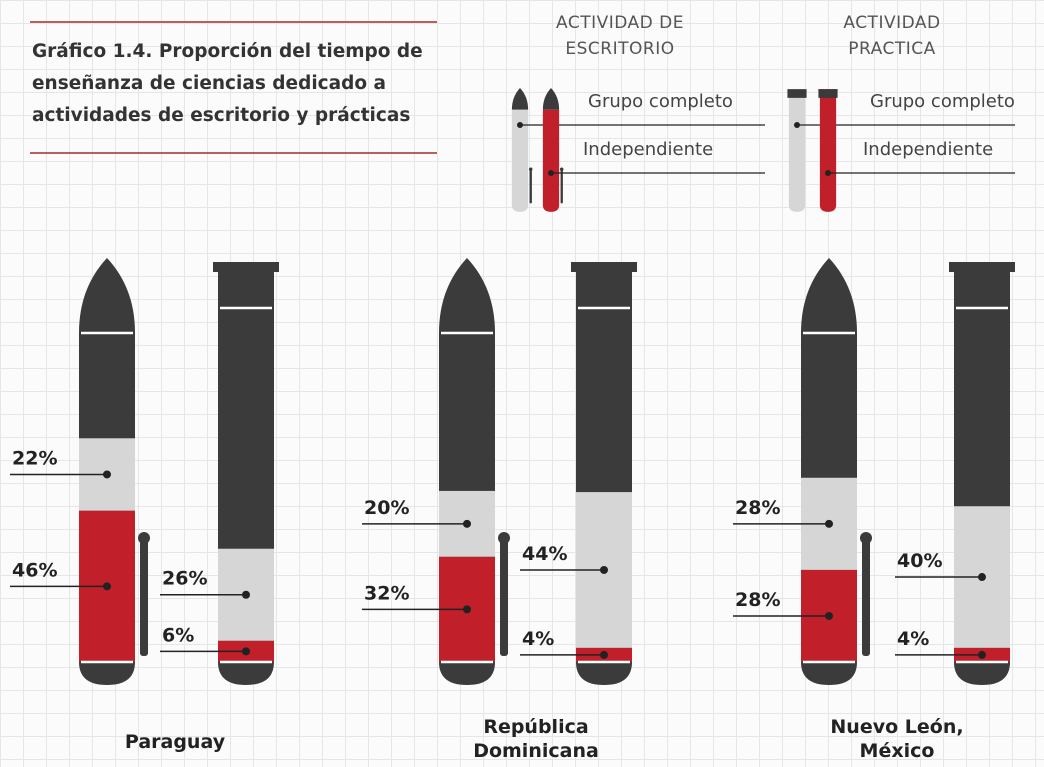 The height and width of the screenshot is (767, 1044). I want to click on value-label: 44%, so click(544, 554).